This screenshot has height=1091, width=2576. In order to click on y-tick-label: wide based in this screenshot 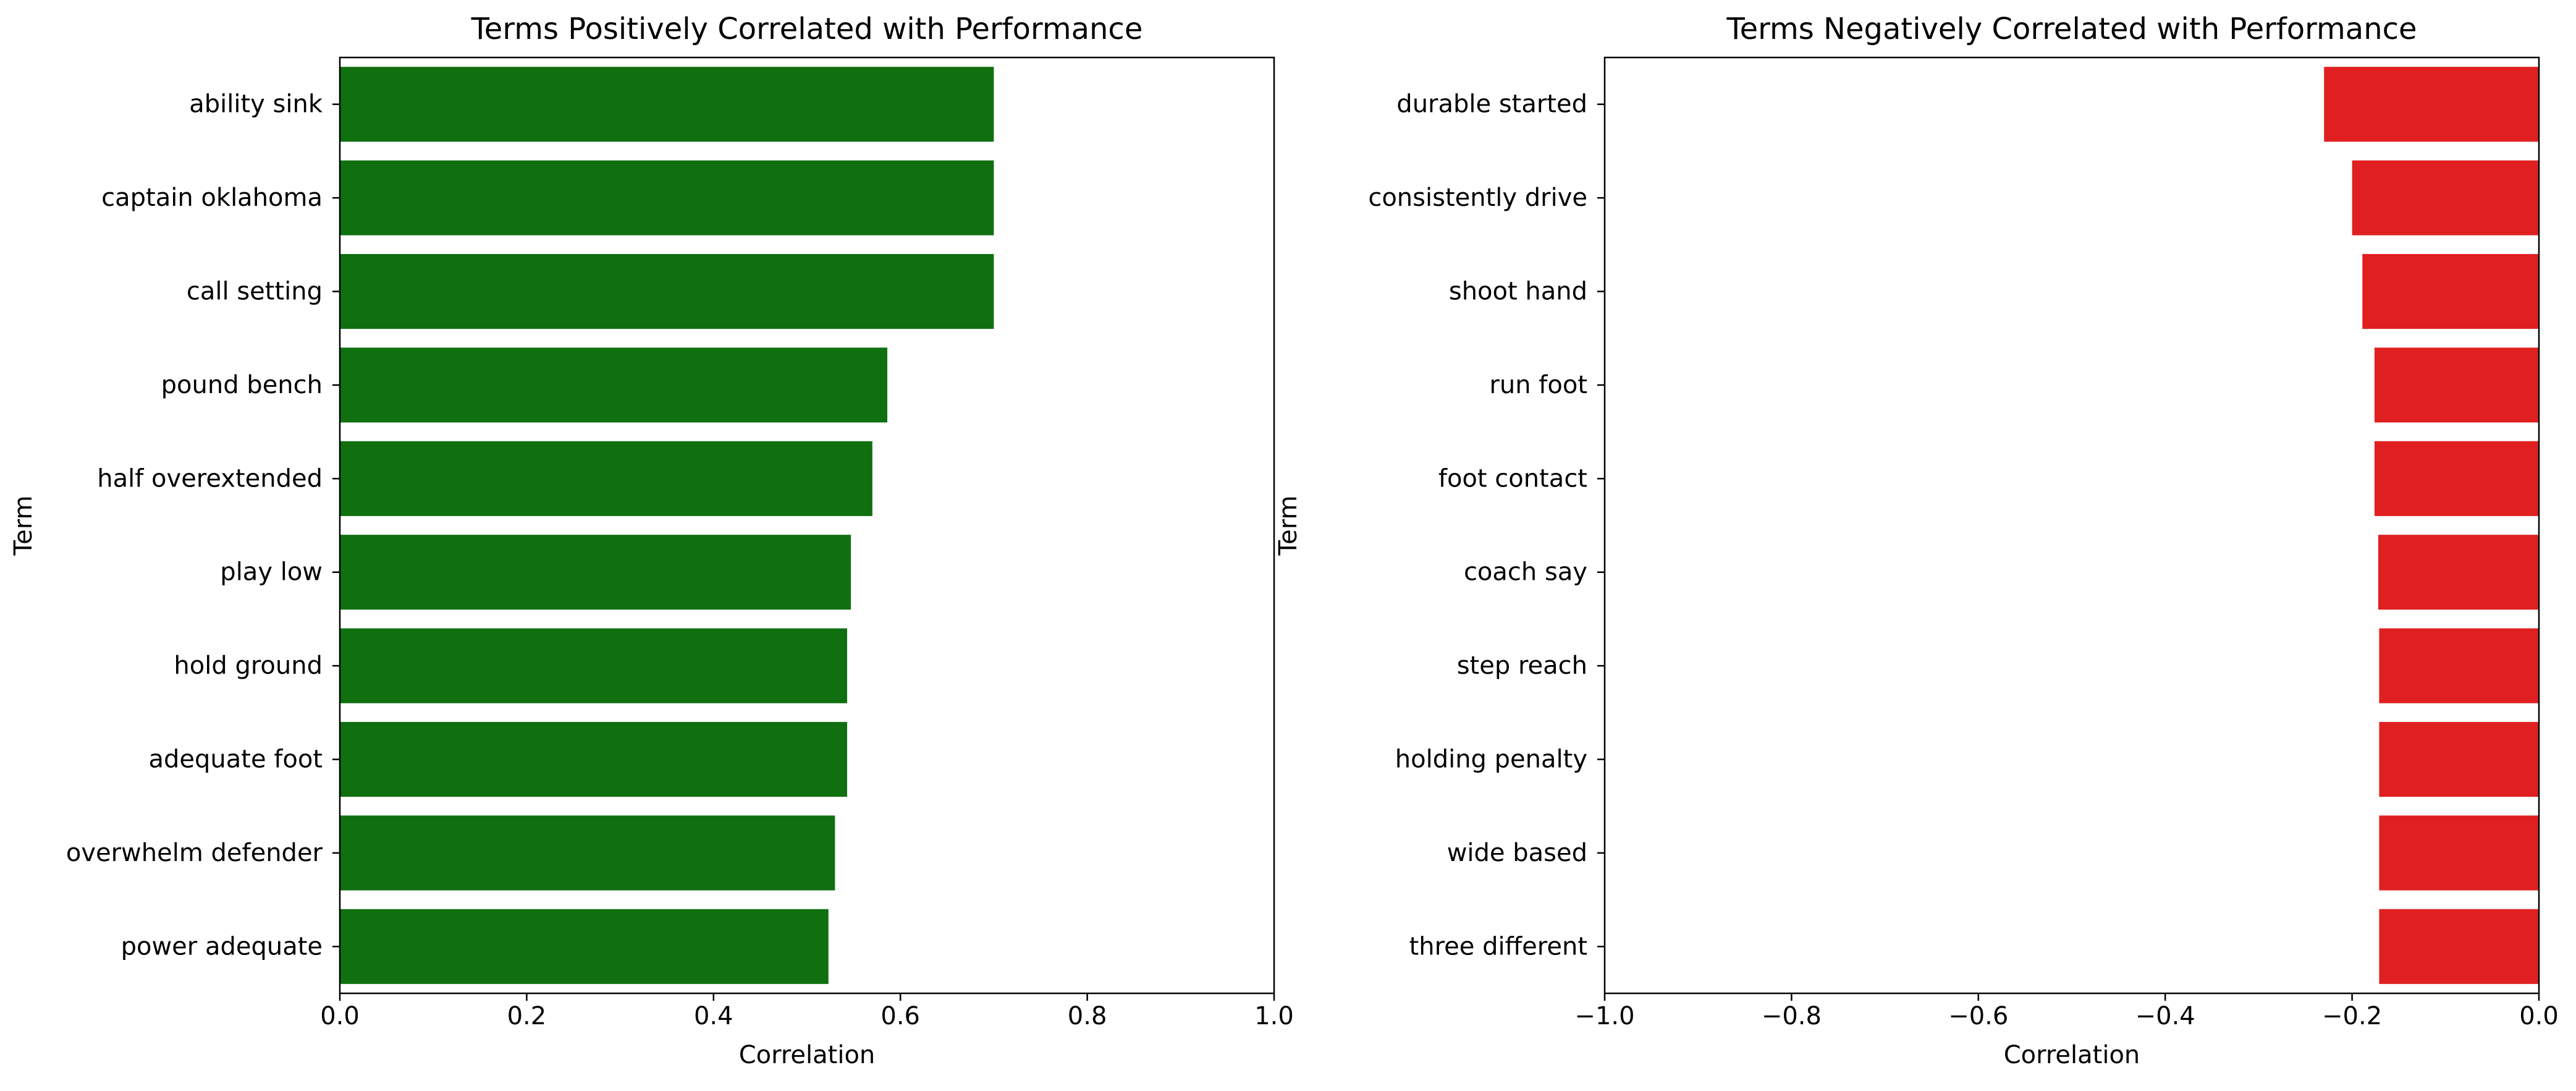, I will do `click(1517, 853)`.